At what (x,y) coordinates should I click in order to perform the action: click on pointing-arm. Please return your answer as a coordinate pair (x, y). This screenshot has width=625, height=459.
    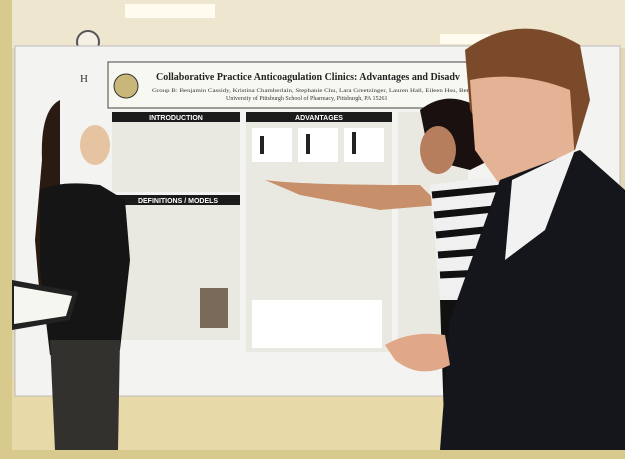
    Looking at the image, I should click on (352, 195).